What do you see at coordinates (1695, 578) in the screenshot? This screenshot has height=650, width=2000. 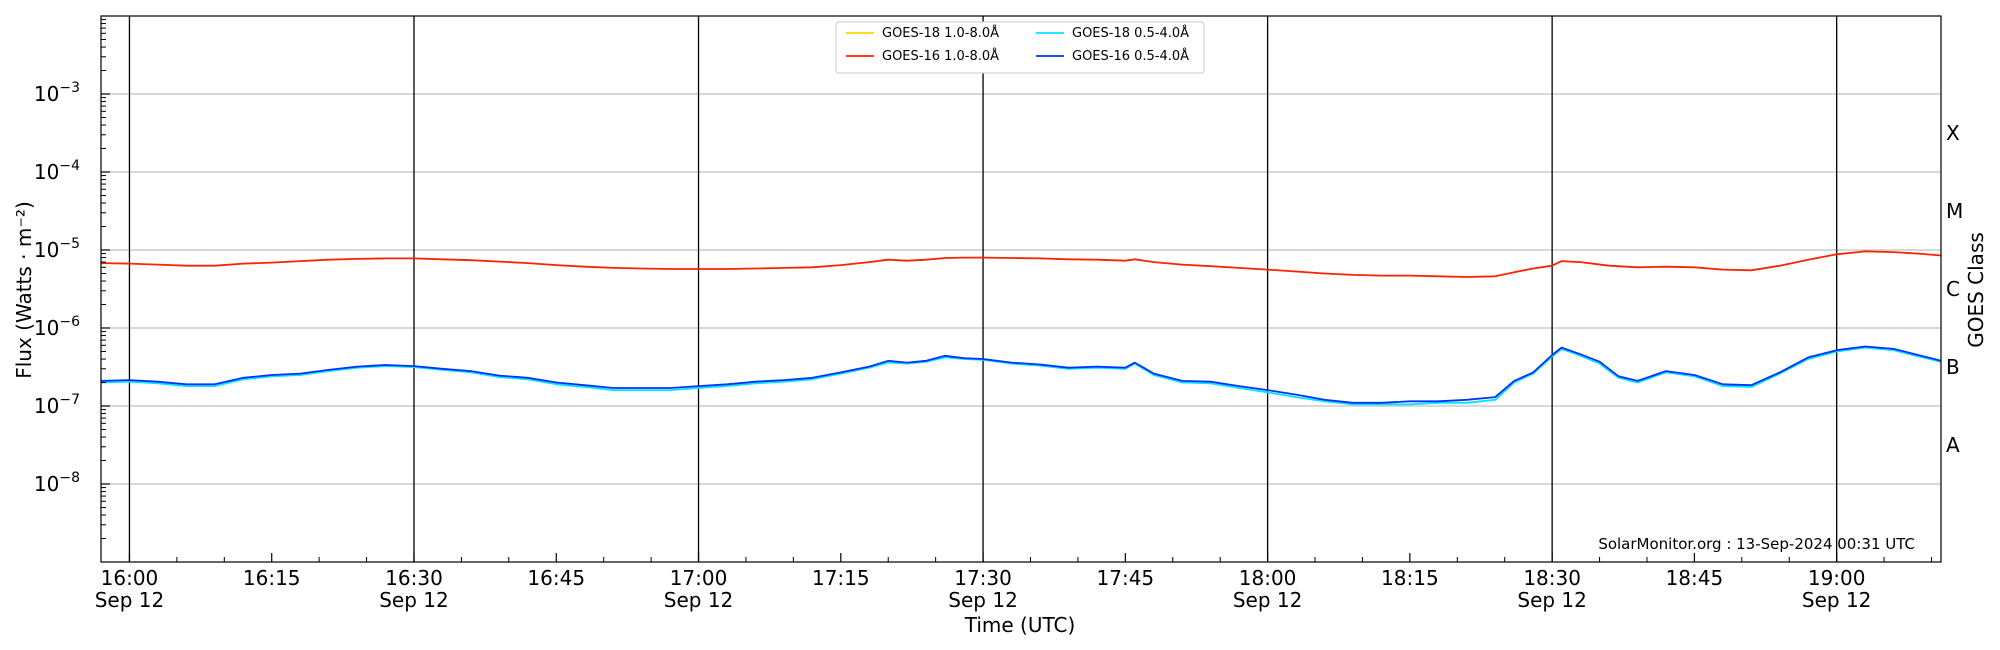 I see `x-tick-label: 18:45` at bounding box center [1695, 578].